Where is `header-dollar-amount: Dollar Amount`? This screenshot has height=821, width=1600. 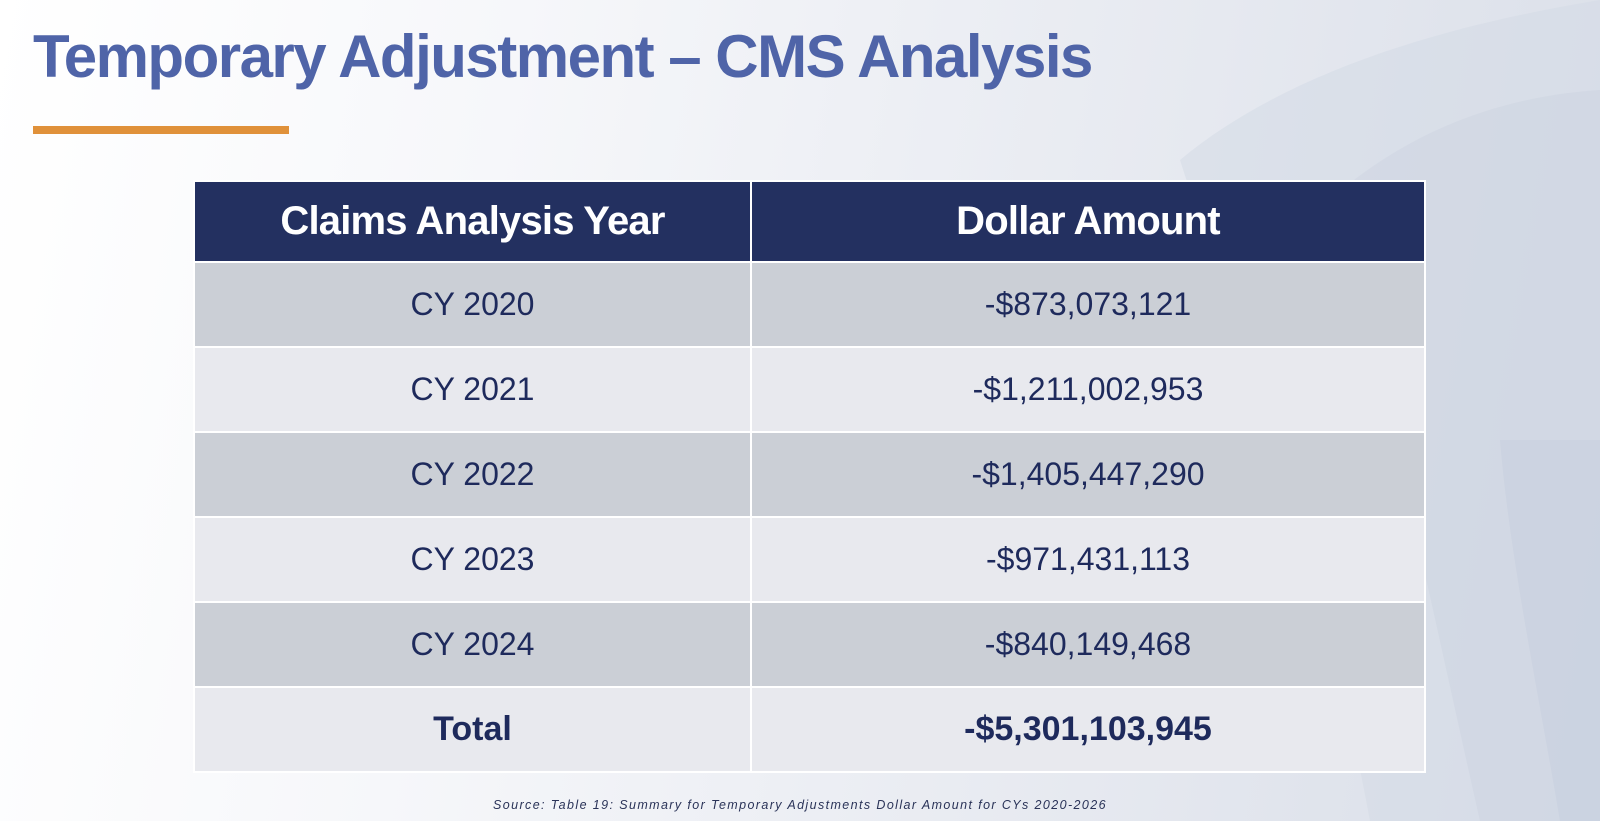 header-dollar-amount: Dollar Amount is located at coordinates (1088, 221).